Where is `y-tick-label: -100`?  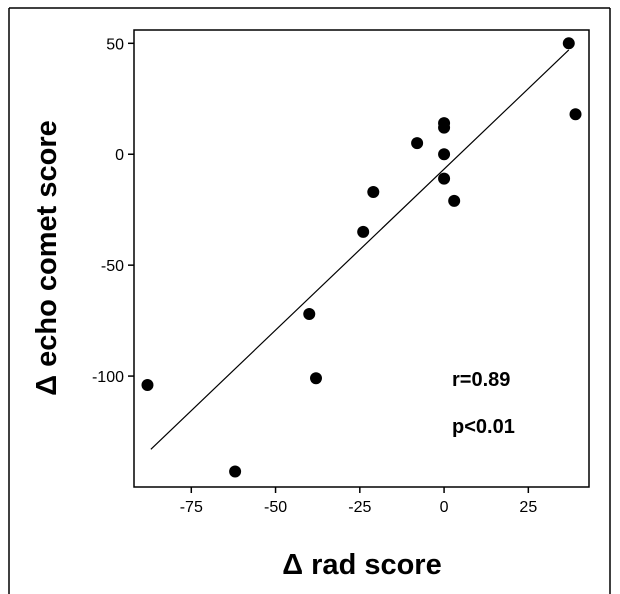 y-tick-label: -100 is located at coordinates (108, 377).